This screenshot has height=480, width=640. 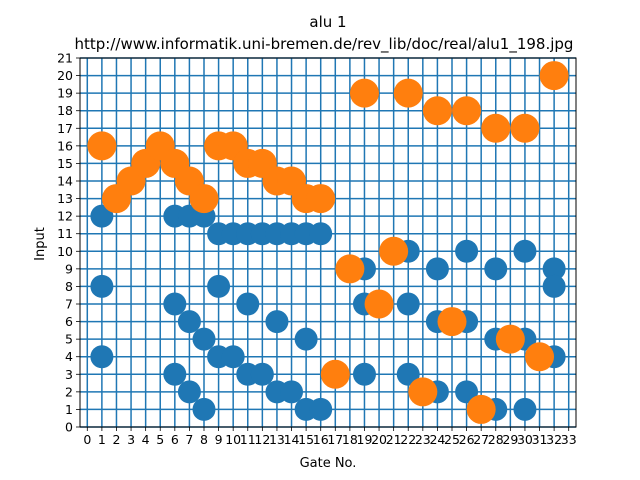 I want to click on x-tick-label: 10, so click(x=233, y=439).